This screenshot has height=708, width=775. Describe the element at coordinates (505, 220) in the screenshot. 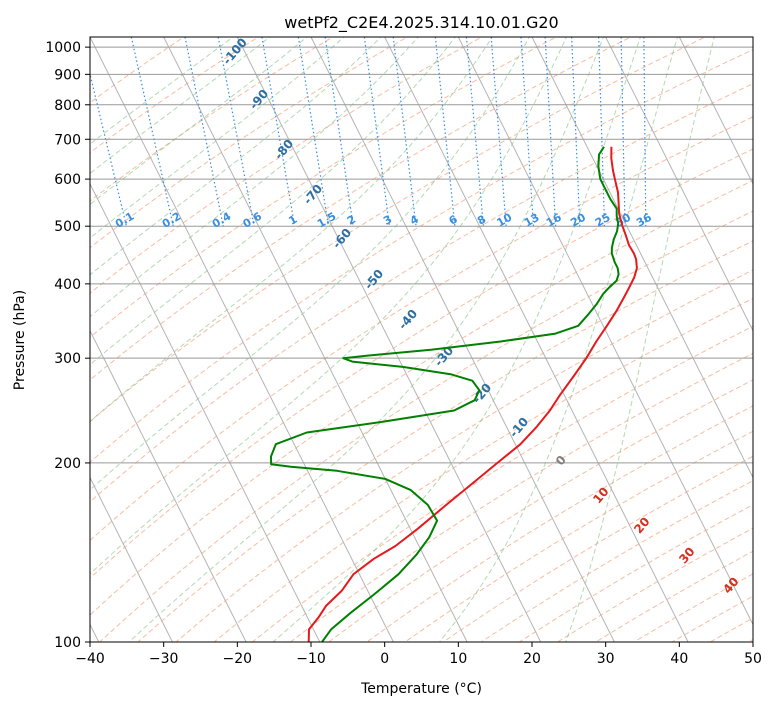

I see `mixing-ratio-label: 10` at that location.